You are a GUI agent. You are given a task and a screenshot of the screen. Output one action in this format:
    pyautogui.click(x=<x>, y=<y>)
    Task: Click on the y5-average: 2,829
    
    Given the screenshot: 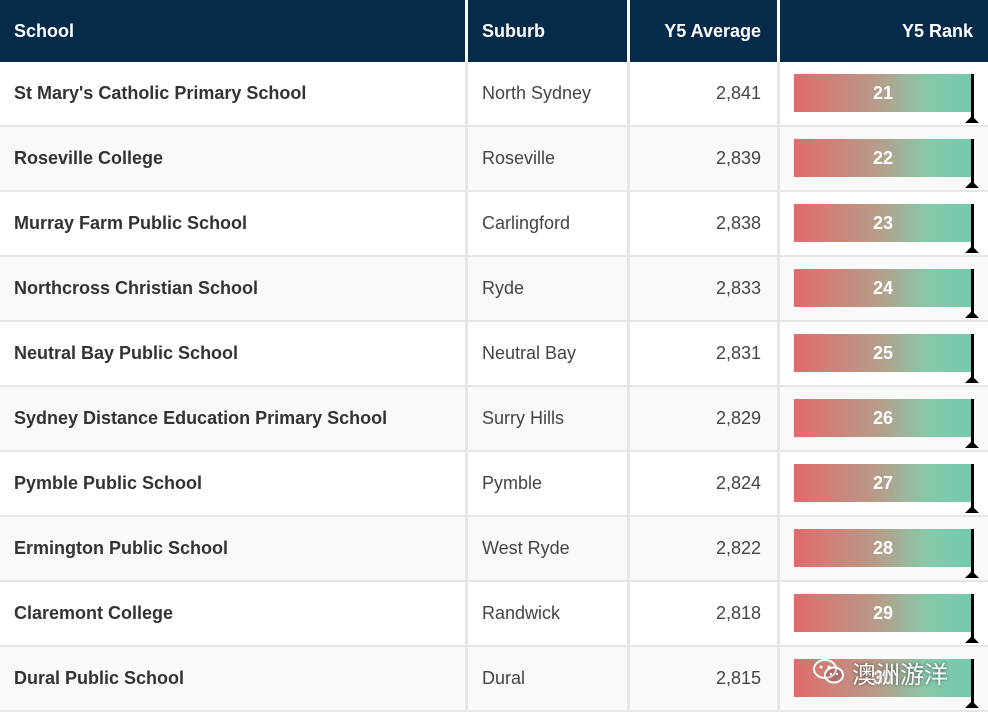 What is the action you would take?
    pyautogui.click(x=705, y=418)
    